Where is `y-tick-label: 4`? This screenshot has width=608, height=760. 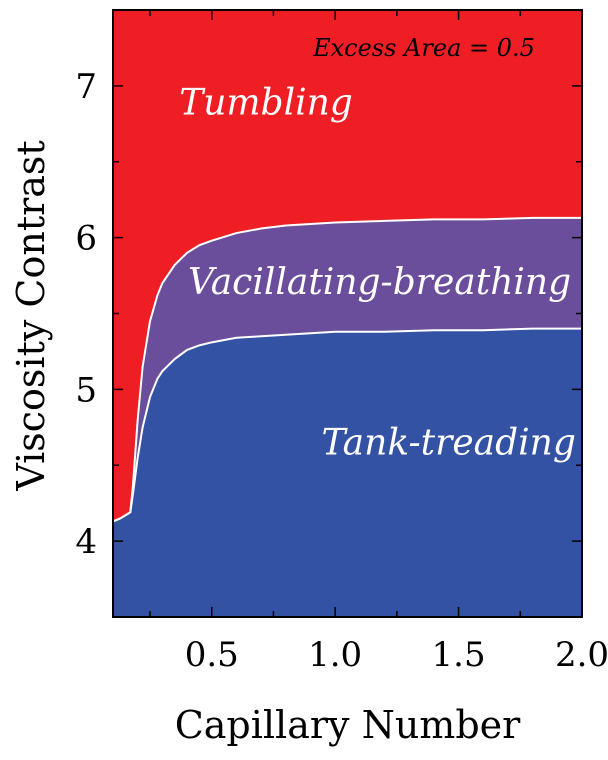
y-tick-label: 4 is located at coordinates (86, 542).